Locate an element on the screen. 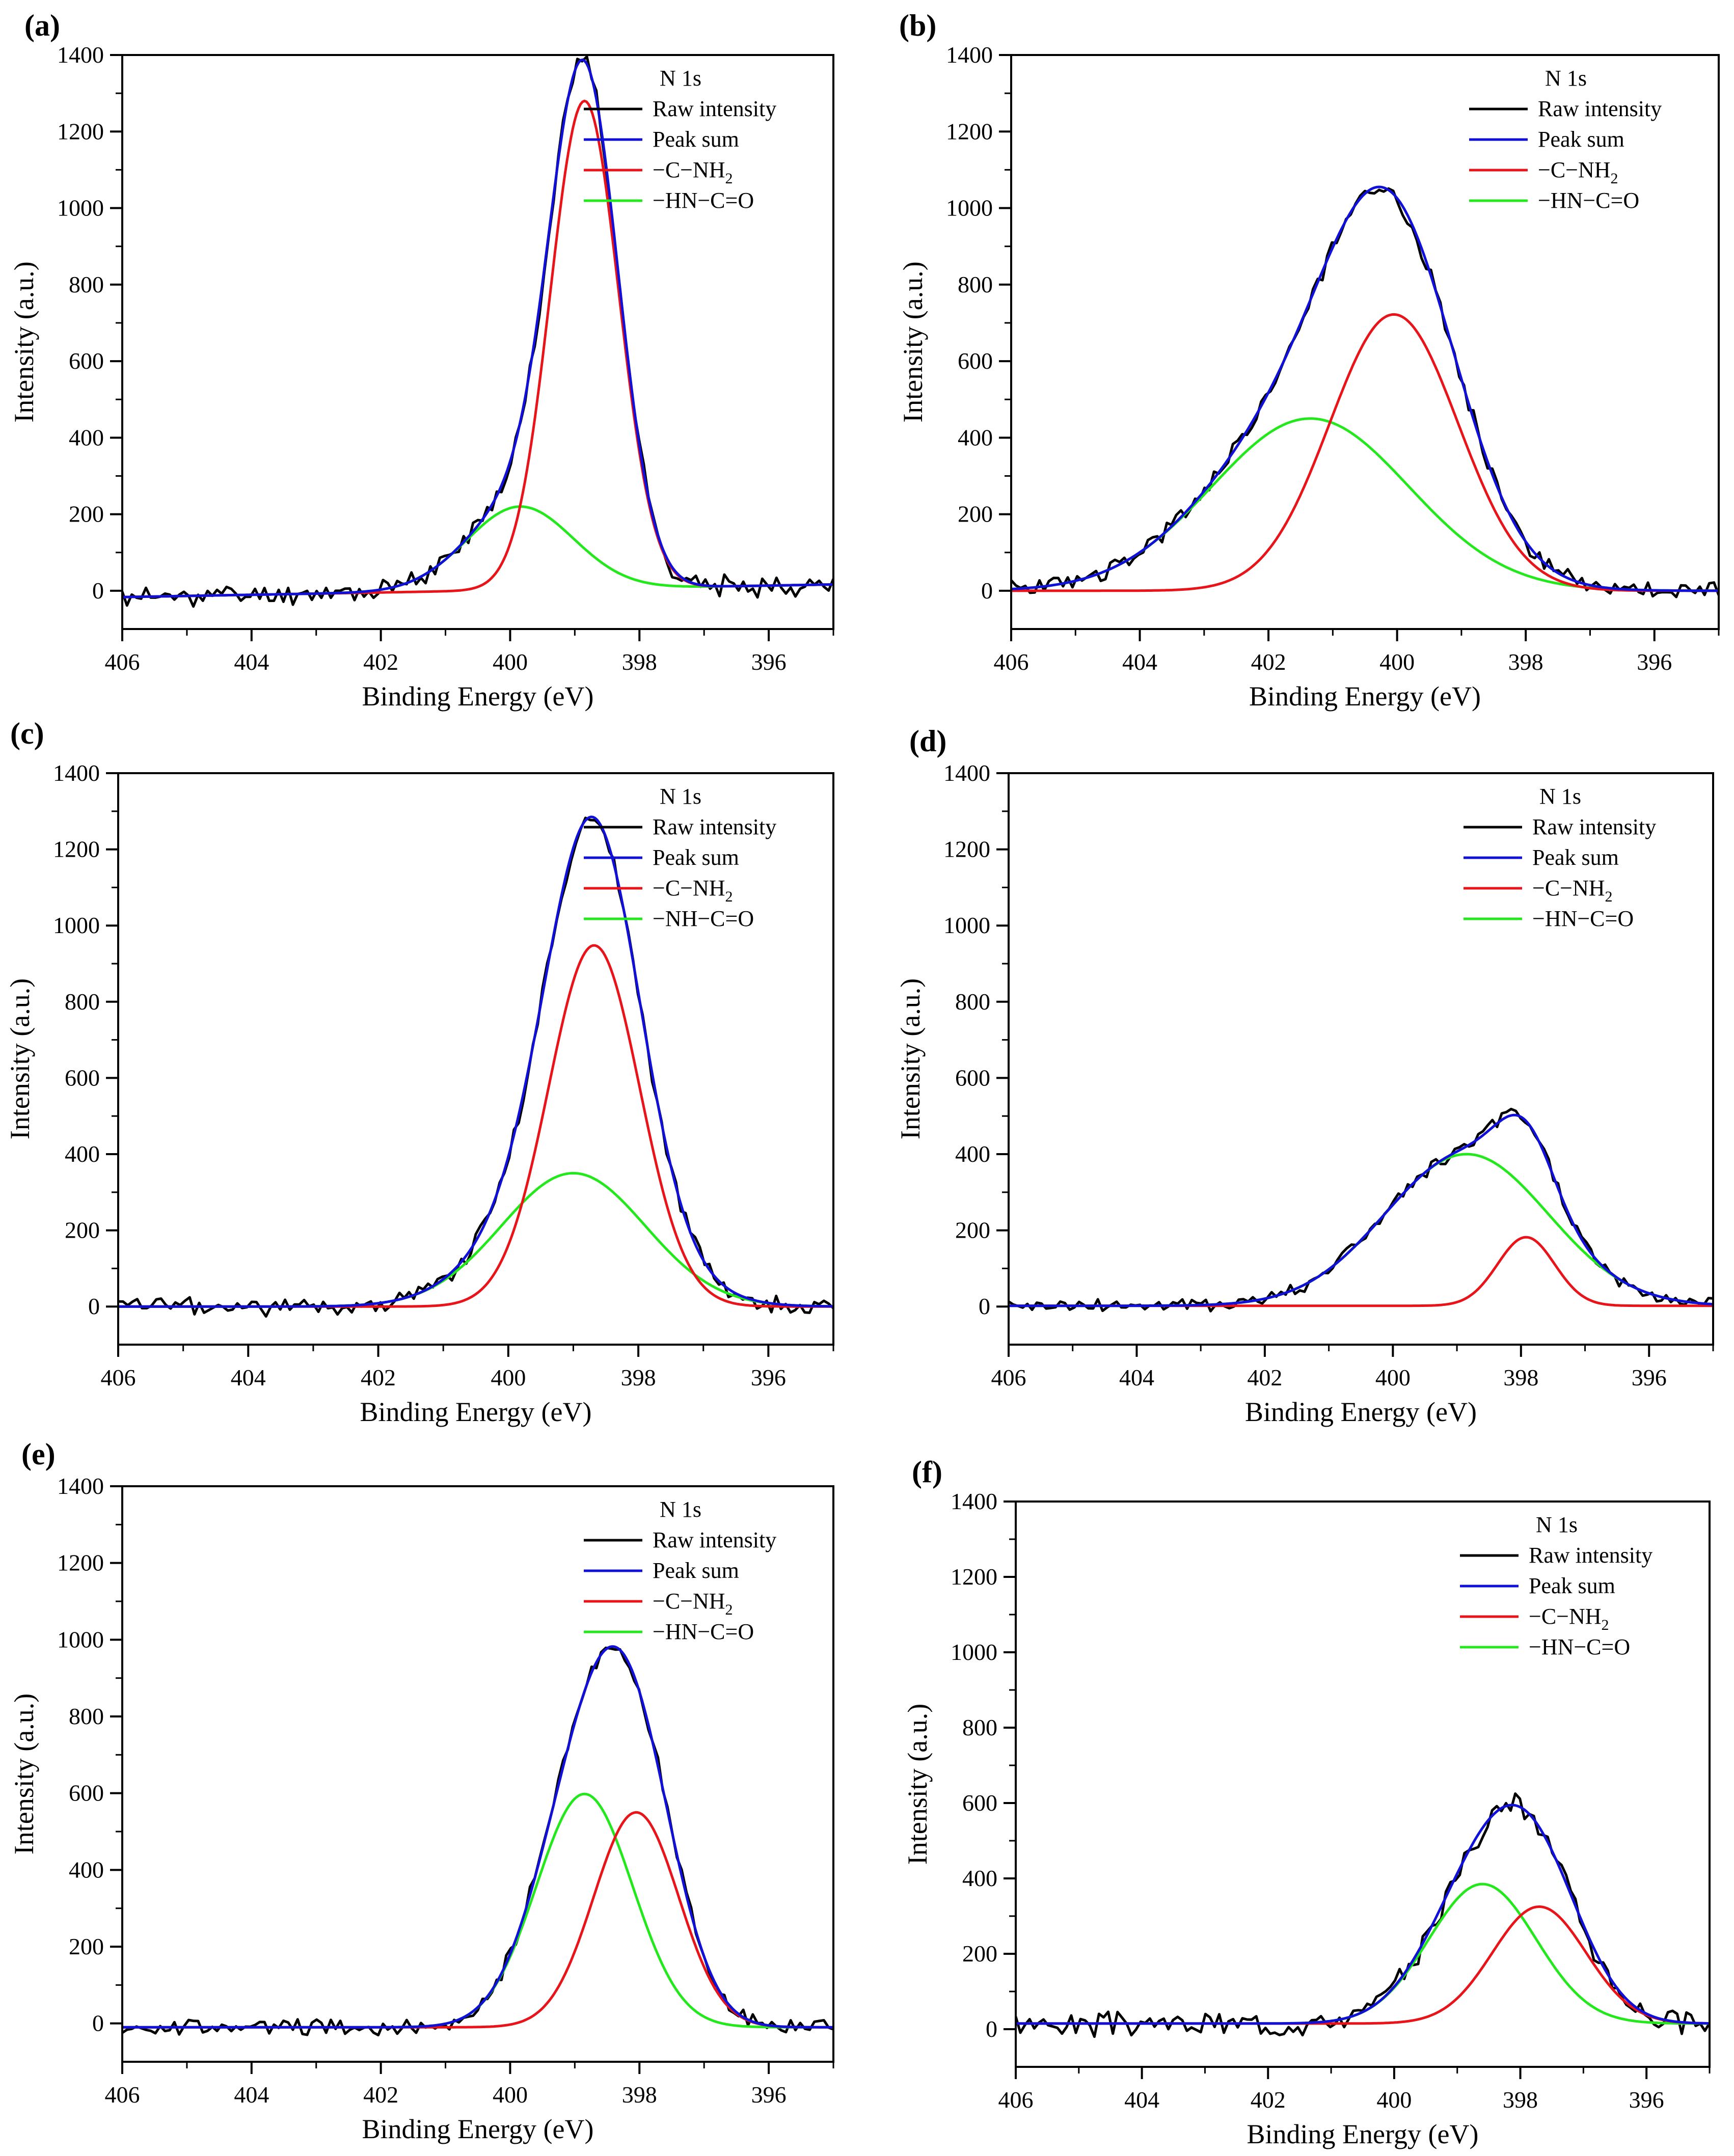 This screenshot has height=2156, width=1734. legend-entry: −NH−C=O is located at coordinates (703, 918).